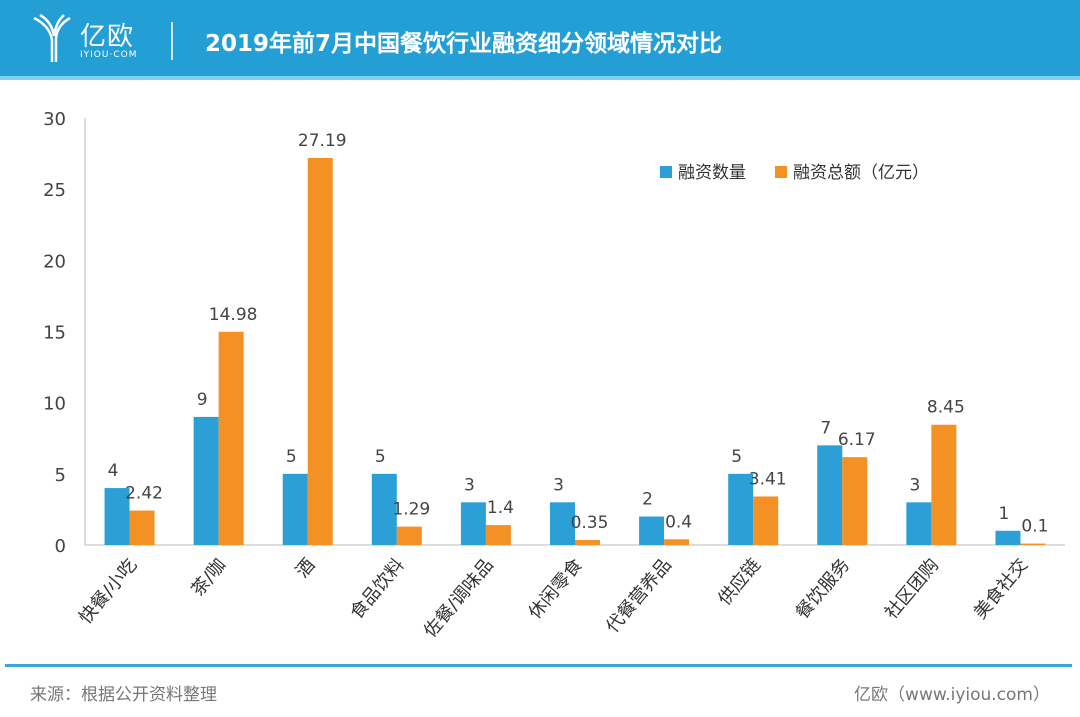  Describe the element at coordinates (54, 119) in the screenshot. I see `y-tick-label: 30` at that location.